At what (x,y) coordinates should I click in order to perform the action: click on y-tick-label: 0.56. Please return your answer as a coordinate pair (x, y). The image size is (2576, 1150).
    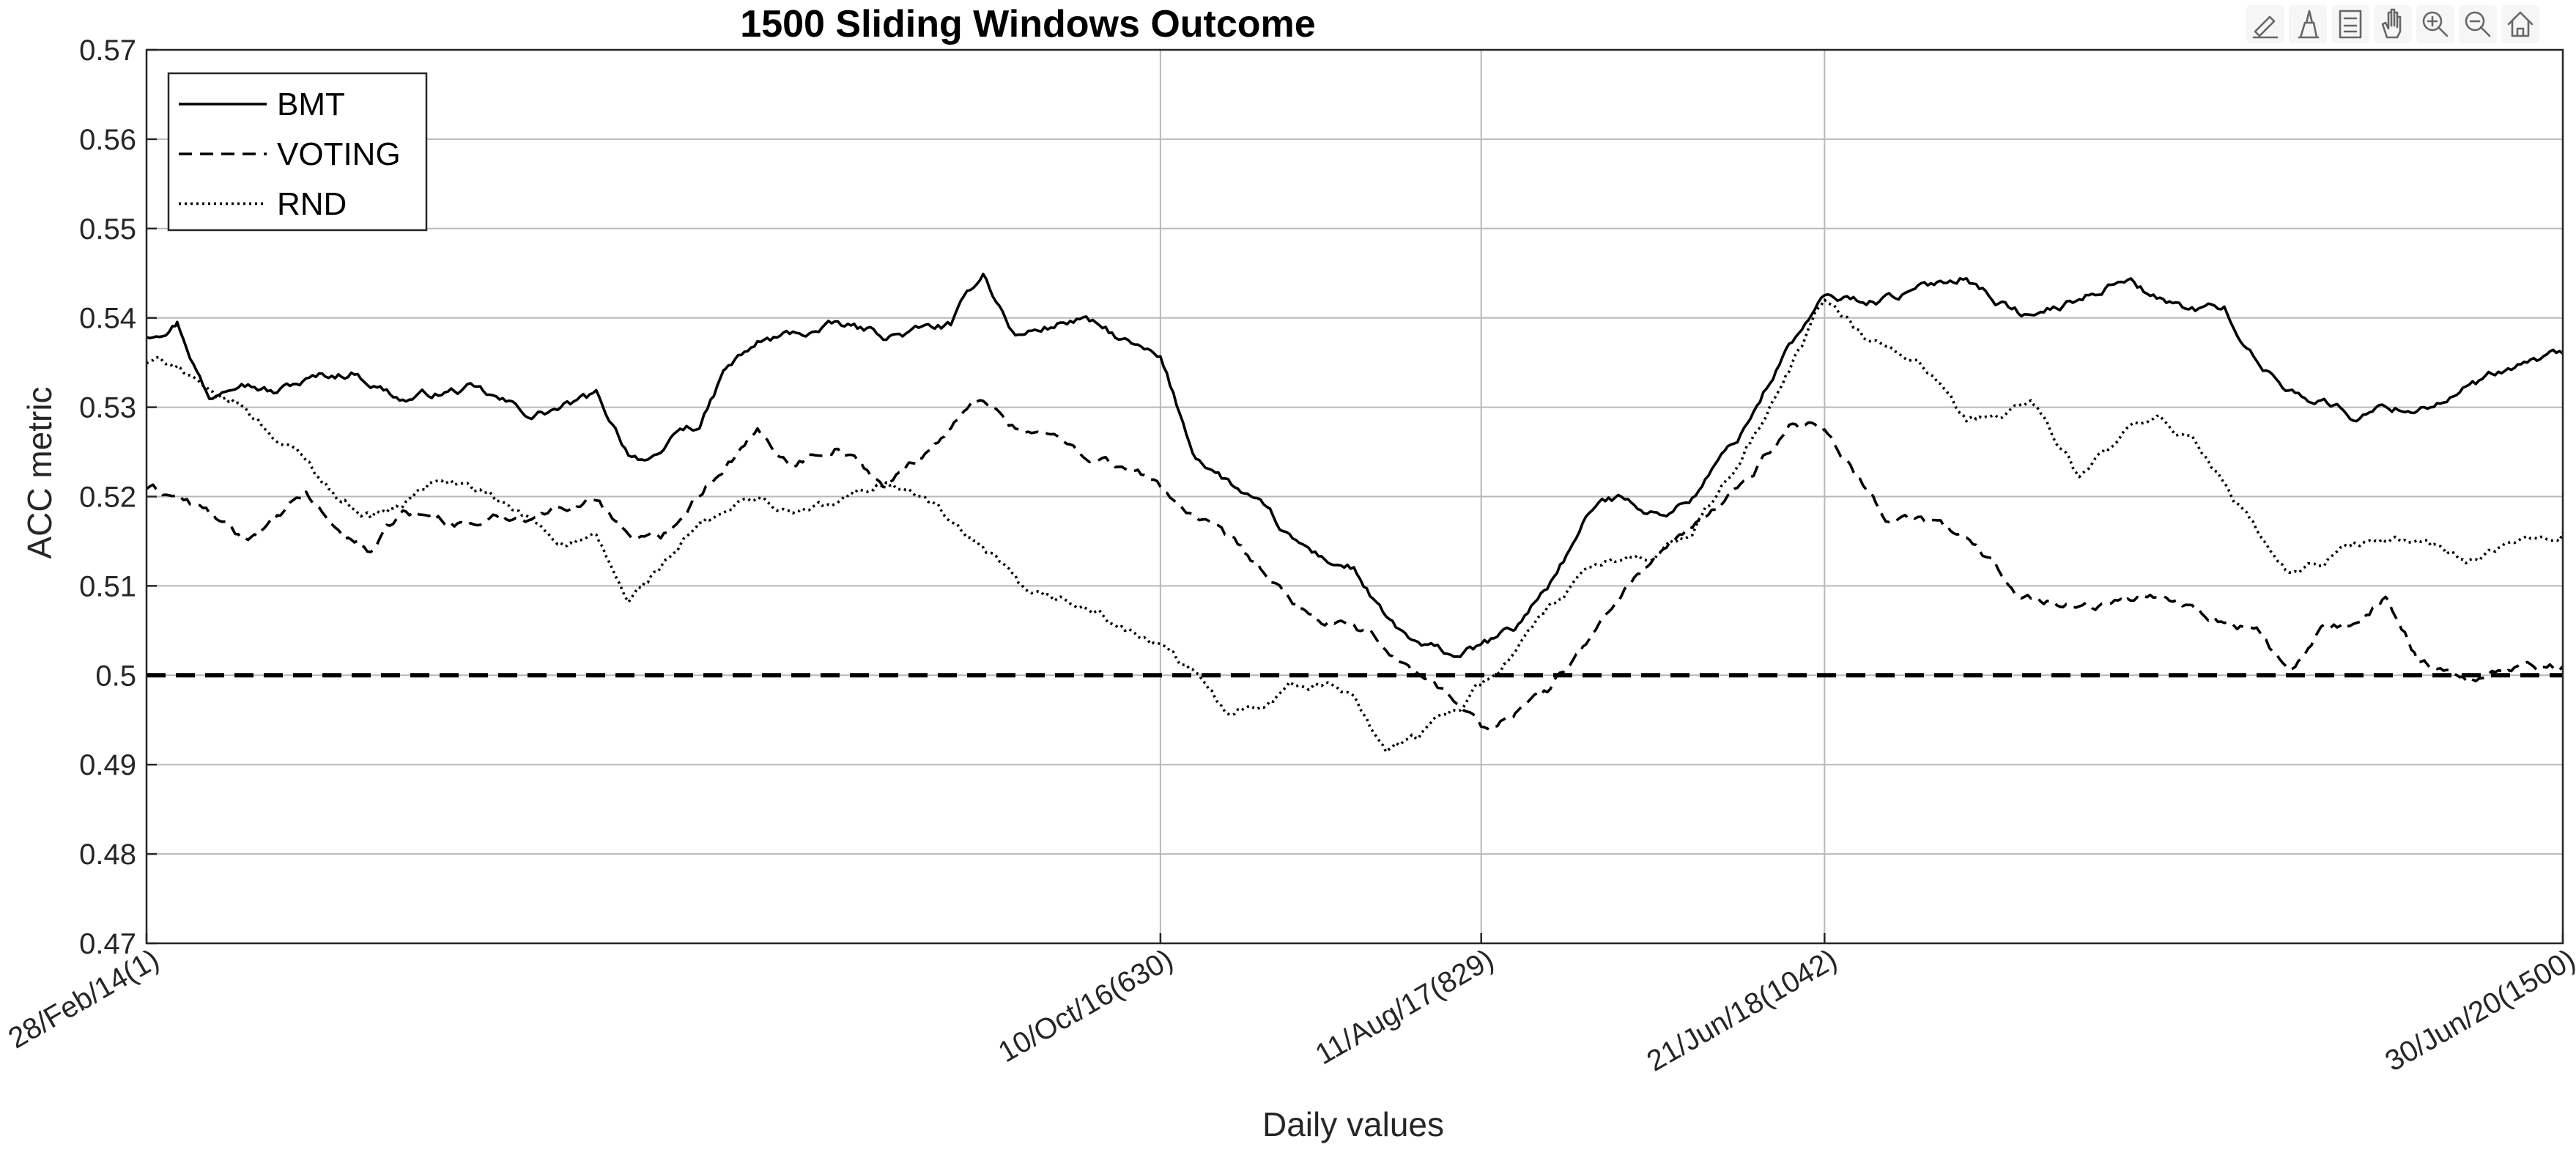
    Looking at the image, I should click on (107, 140).